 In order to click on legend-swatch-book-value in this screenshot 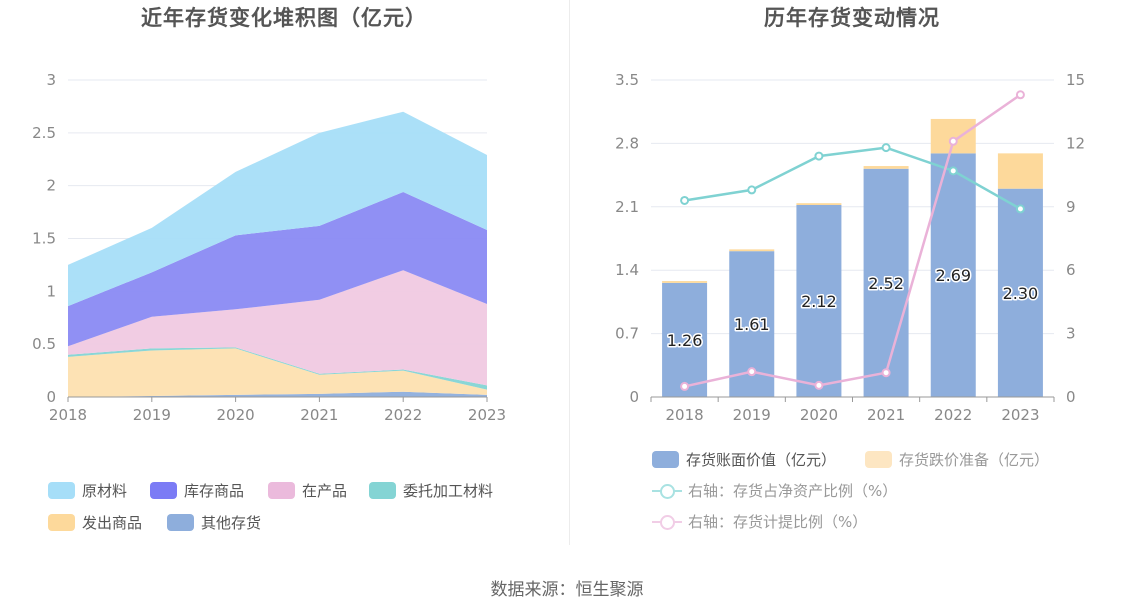, I will do `click(665, 459)`.